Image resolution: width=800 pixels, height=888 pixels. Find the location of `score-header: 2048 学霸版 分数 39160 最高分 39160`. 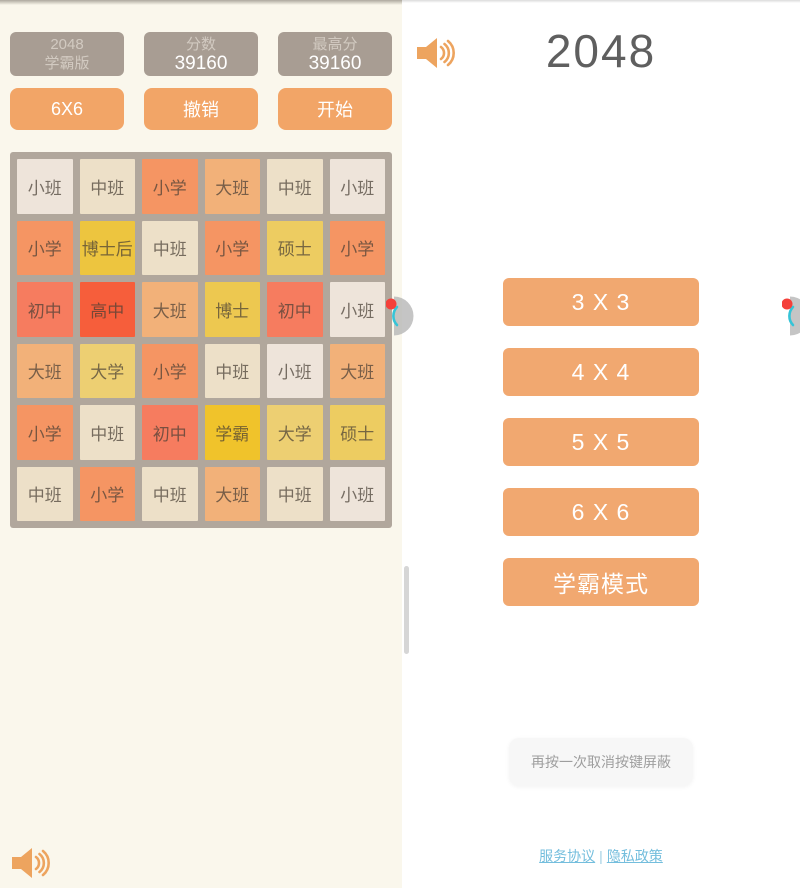

score-header: 2048 学霸版 分数 39160 最高分 39160 is located at coordinates (201, 38).